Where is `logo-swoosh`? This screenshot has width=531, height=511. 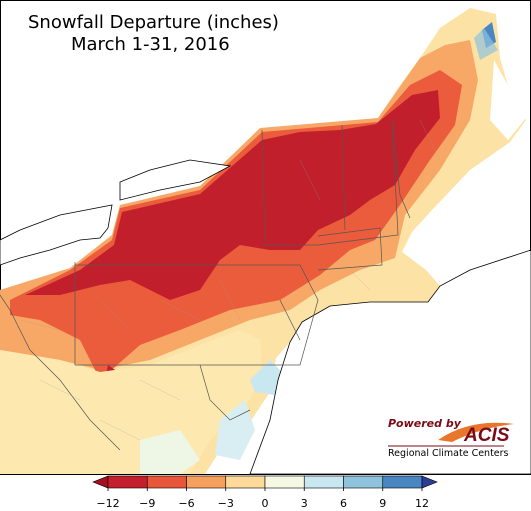
logo-swoosh is located at coordinates (476, 432).